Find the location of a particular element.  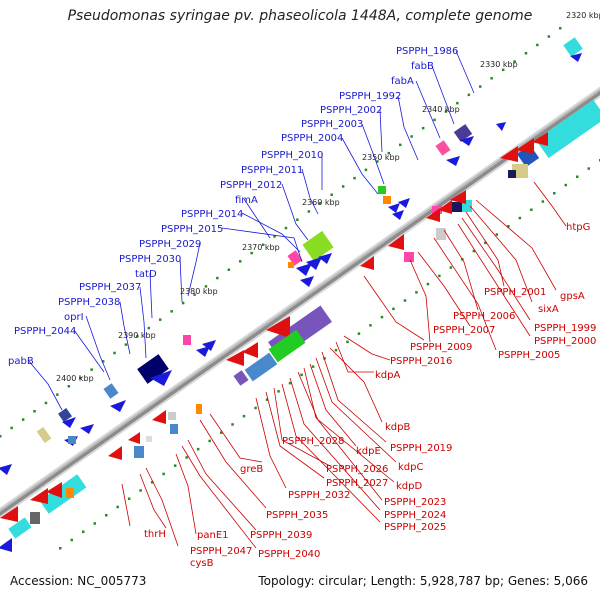

gene-label: PSPPH_2012 is located at coordinates (251, 185).